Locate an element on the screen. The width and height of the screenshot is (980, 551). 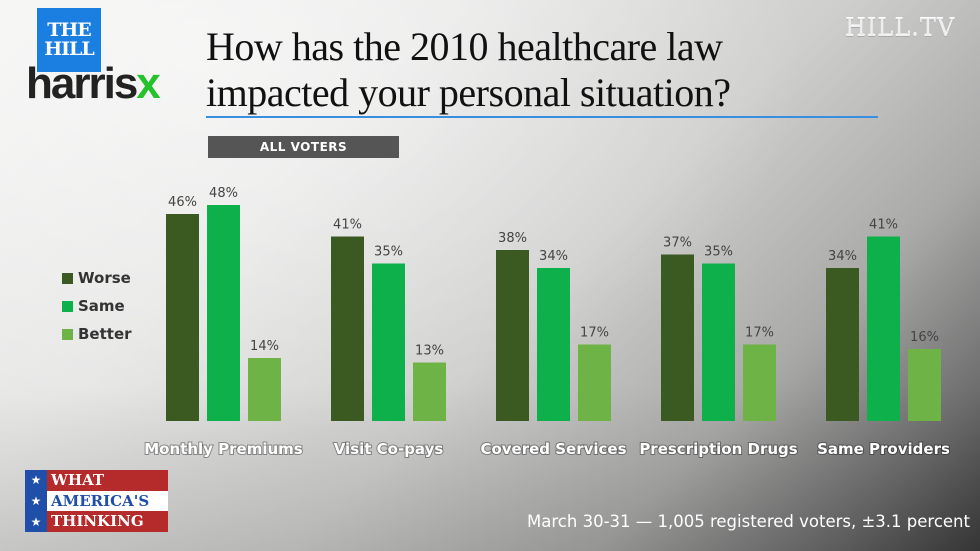
harris-logo-text: harris is located at coordinates (82, 83).